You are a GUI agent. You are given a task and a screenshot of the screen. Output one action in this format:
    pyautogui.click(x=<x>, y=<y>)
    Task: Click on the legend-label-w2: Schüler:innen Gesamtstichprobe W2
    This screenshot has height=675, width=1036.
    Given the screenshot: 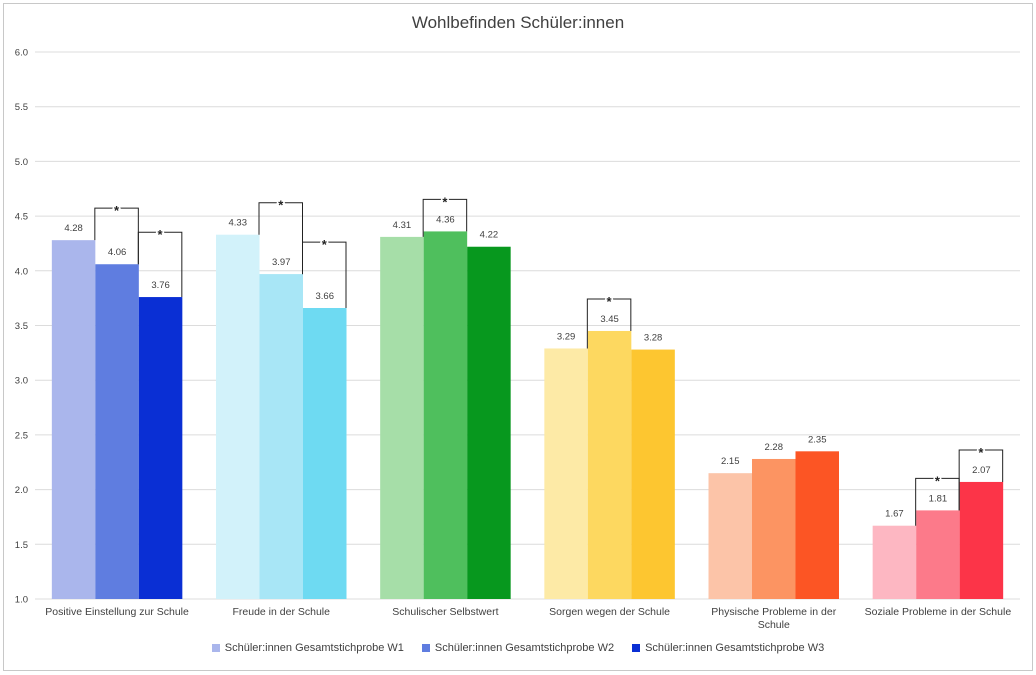 What is the action you would take?
    pyautogui.click(x=524, y=648)
    